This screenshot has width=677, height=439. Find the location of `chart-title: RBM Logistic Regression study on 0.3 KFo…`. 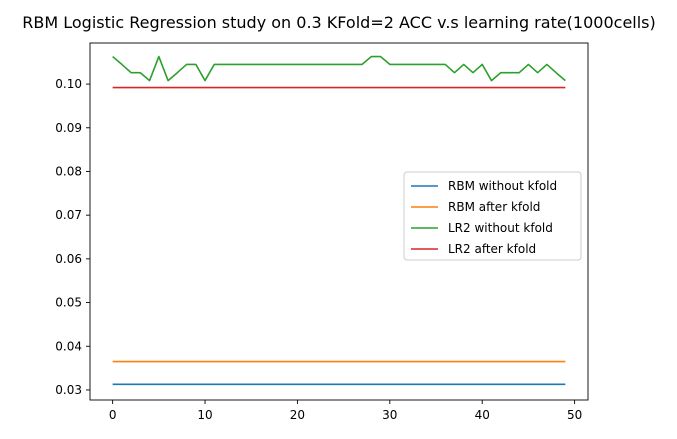

chart-title: RBM Logistic Regression study on 0.3 KFo… is located at coordinates (339, 22).